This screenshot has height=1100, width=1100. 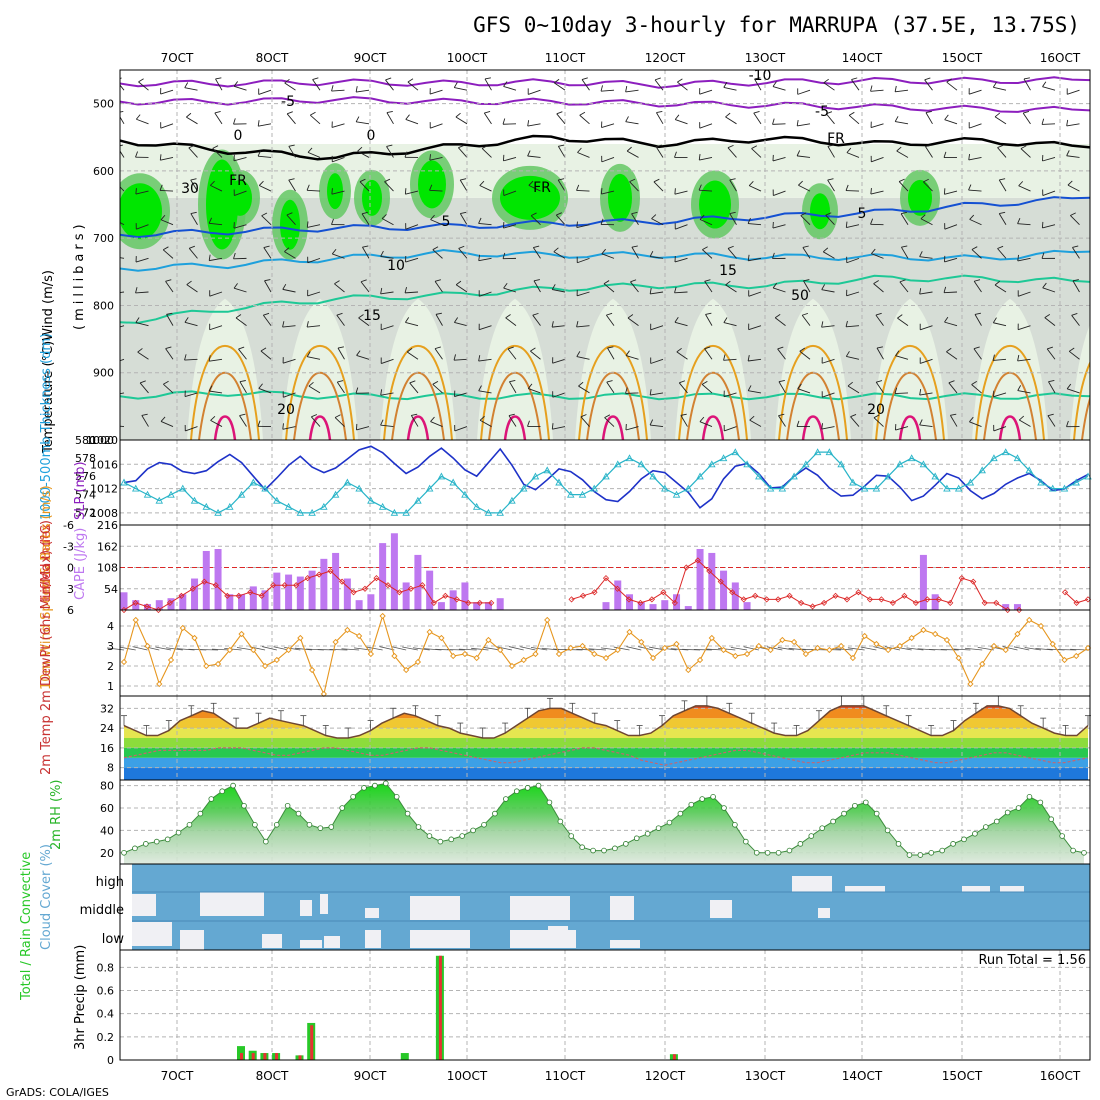 What do you see at coordinates (56, 814) in the screenshot?
I see `rh2m-label: 2m RH (%)` at bounding box center [56, 814].